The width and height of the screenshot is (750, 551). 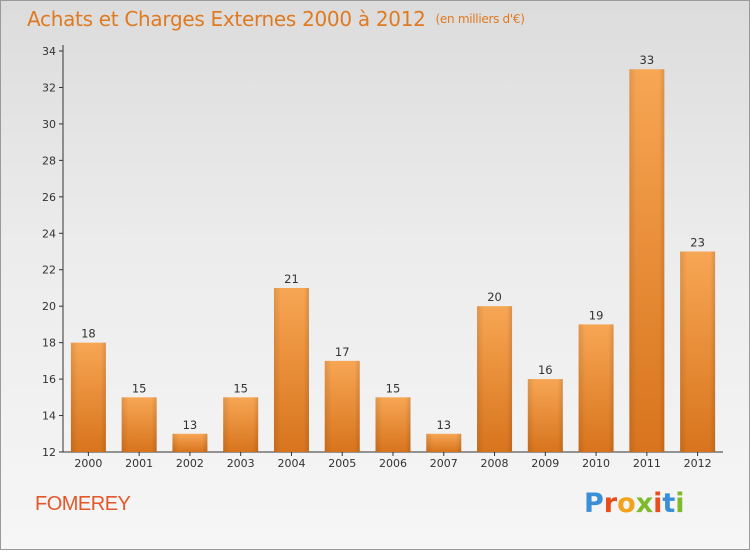 What do you see at coordinates (241, 463) in the screenshot?
I see `x-tick-label: 2003` at bounding box center [241, 463].